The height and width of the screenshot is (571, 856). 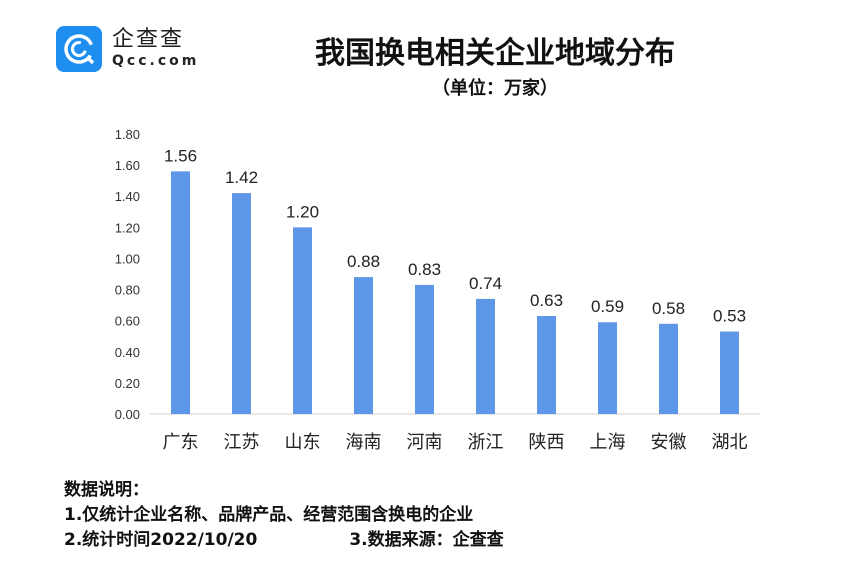 I want to click on data-label: 1.20, so click(x=302, y=211).